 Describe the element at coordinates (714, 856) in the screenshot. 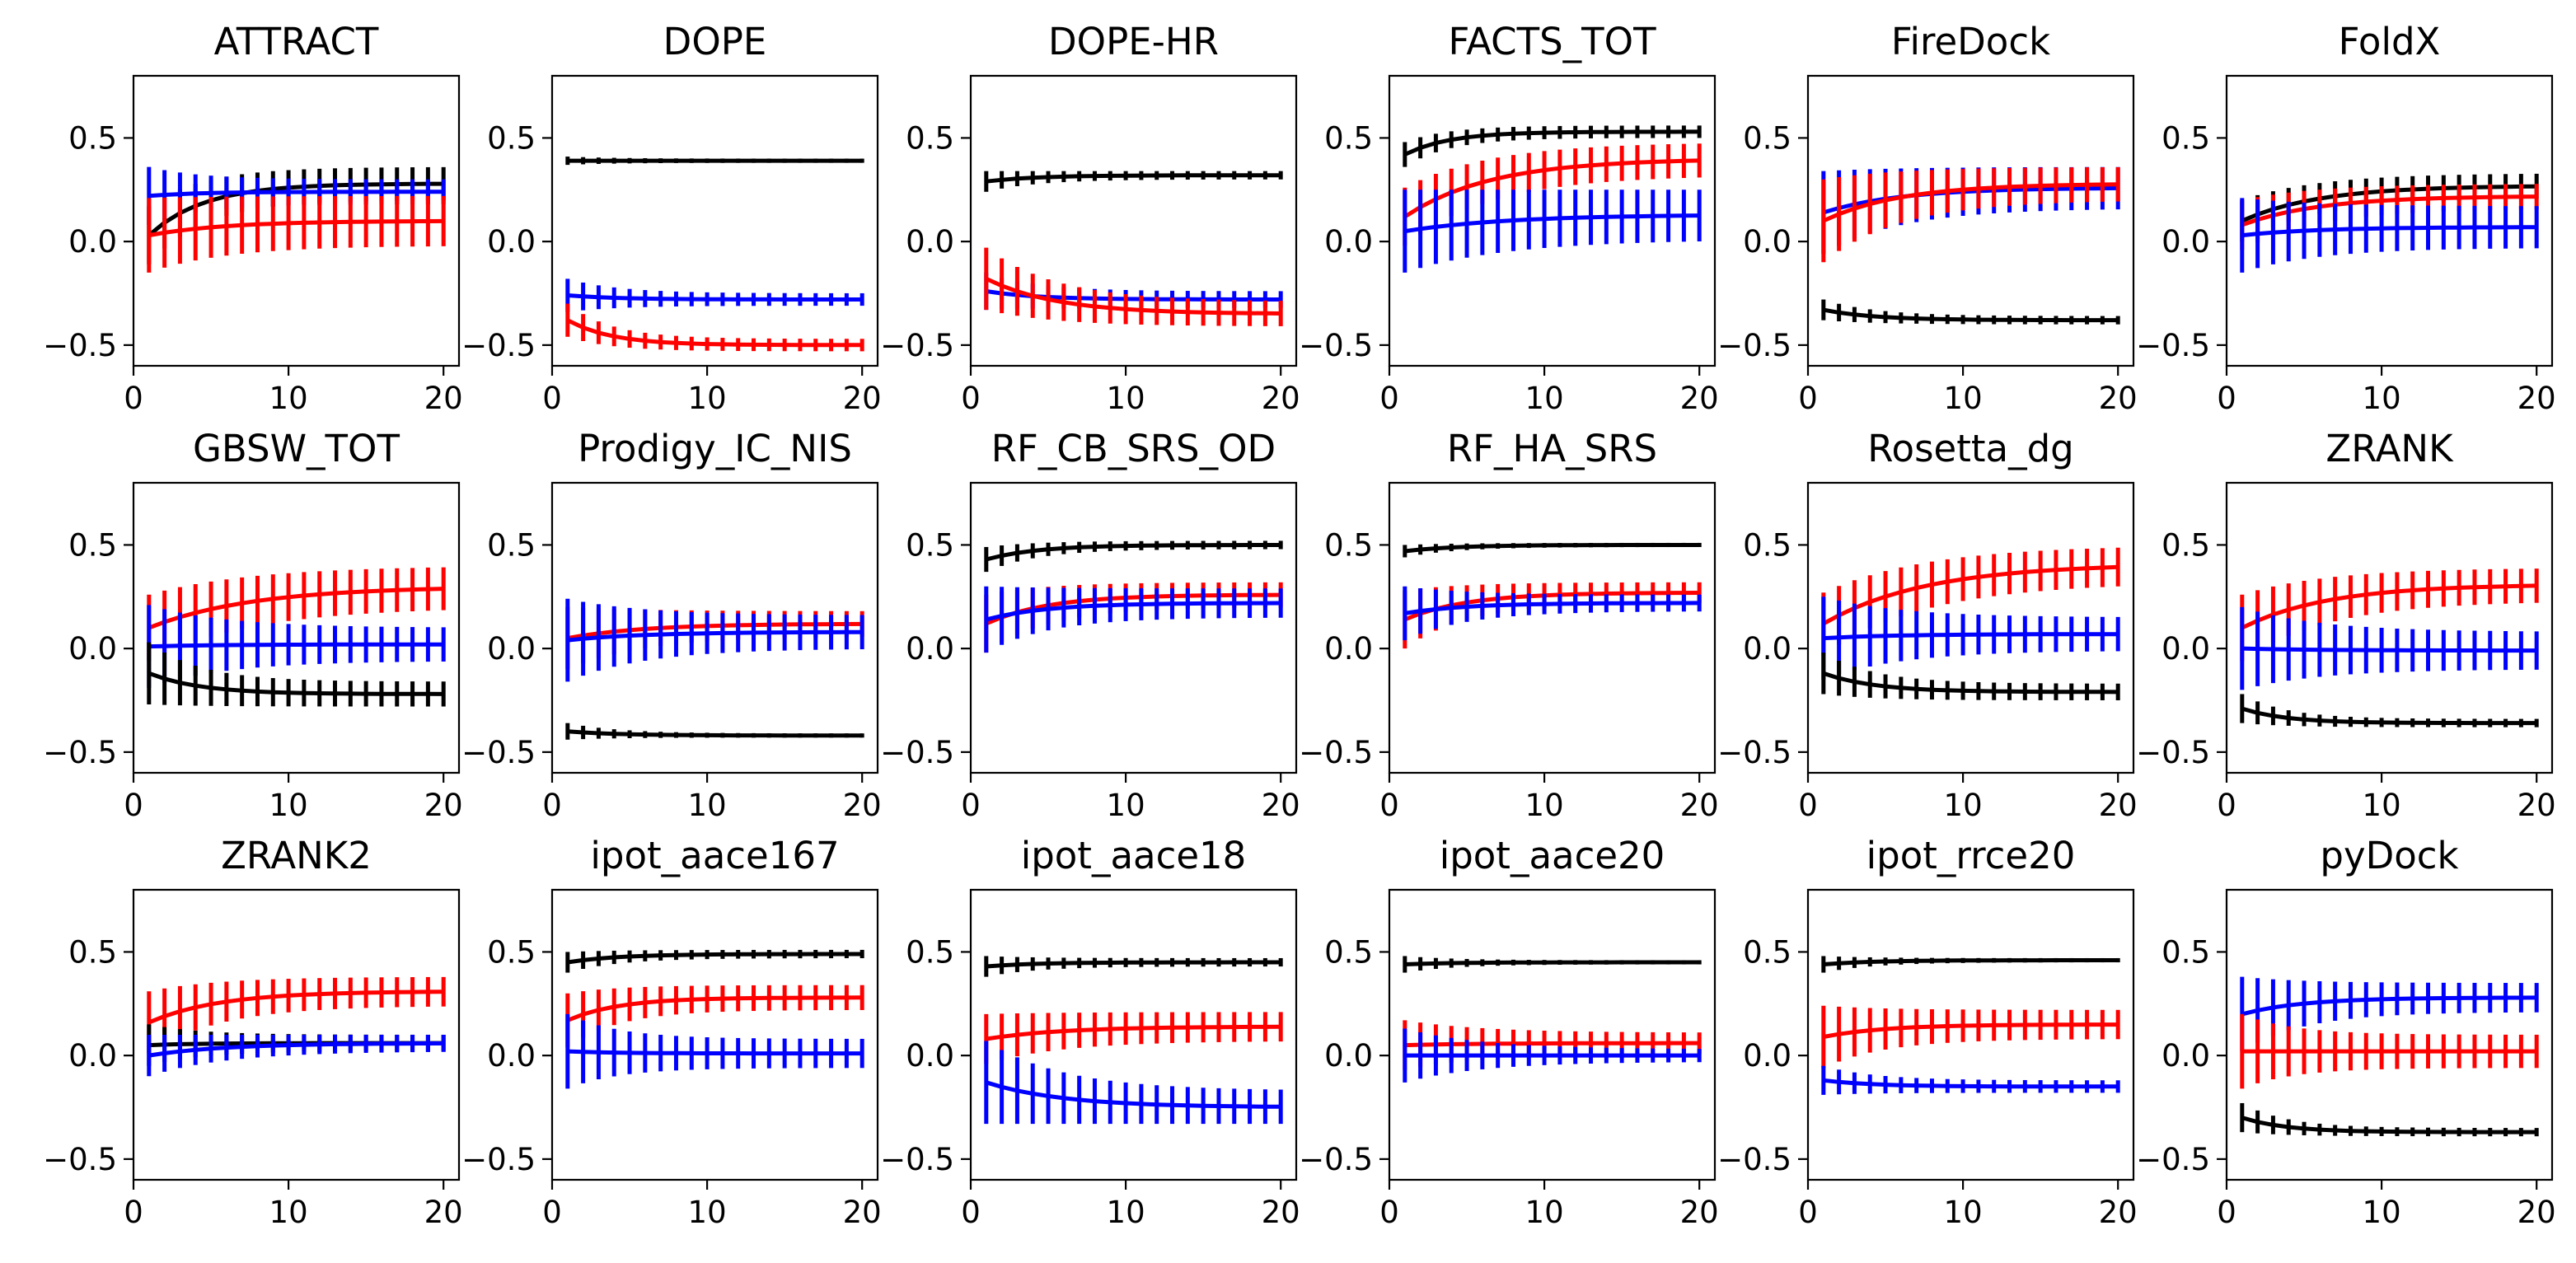

I see `subplot-title: ipot_aace167` at that location.